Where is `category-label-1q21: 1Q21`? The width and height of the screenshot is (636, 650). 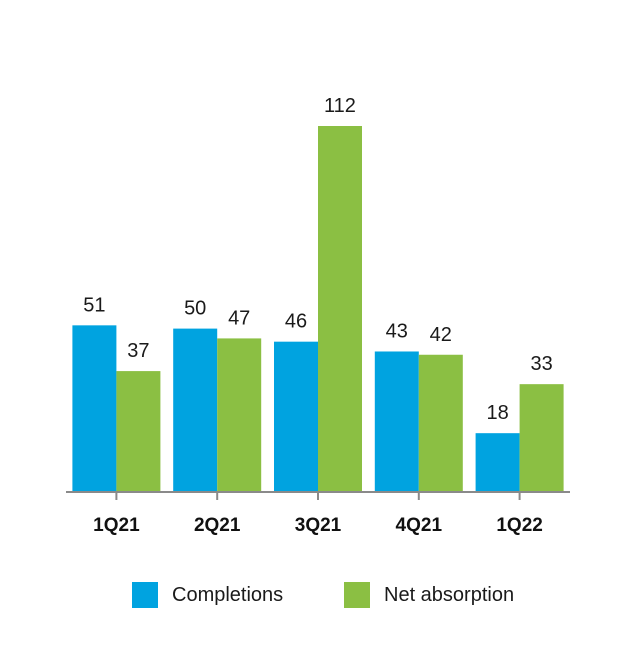 category-label-1q21: 1Q21 is located at coordinates (116, 525).